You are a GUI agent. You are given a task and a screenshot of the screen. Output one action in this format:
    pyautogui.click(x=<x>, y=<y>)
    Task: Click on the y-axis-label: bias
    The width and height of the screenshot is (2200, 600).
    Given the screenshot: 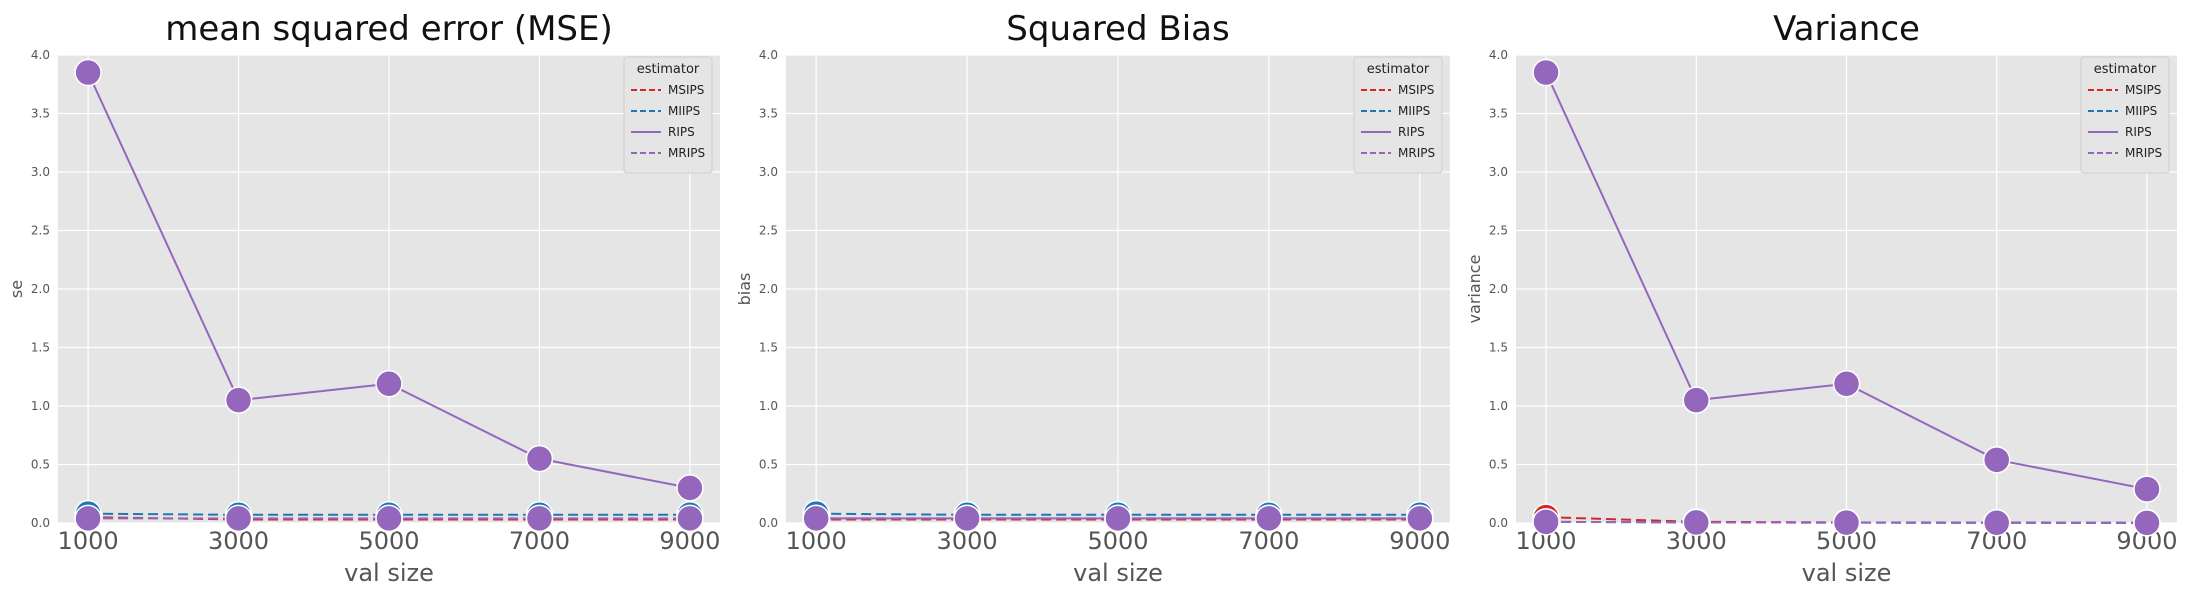 What is the action you would take?
    pyautogui.click(x=744, y=289)
    